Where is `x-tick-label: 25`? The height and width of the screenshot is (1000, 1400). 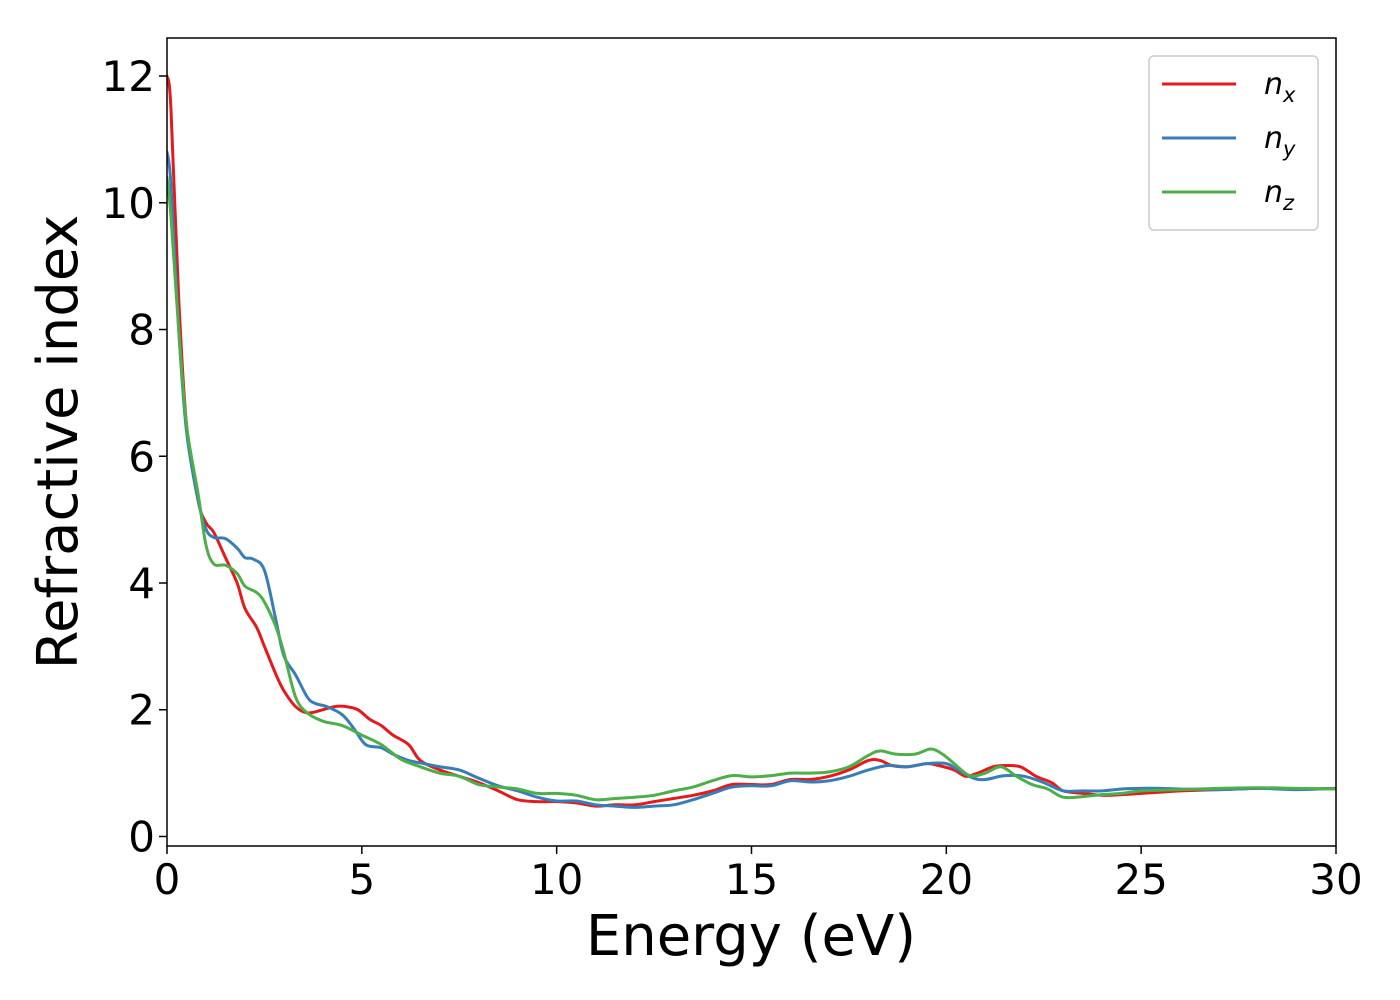 x-tick-label: 25 is located at coordinates (1140, 879).